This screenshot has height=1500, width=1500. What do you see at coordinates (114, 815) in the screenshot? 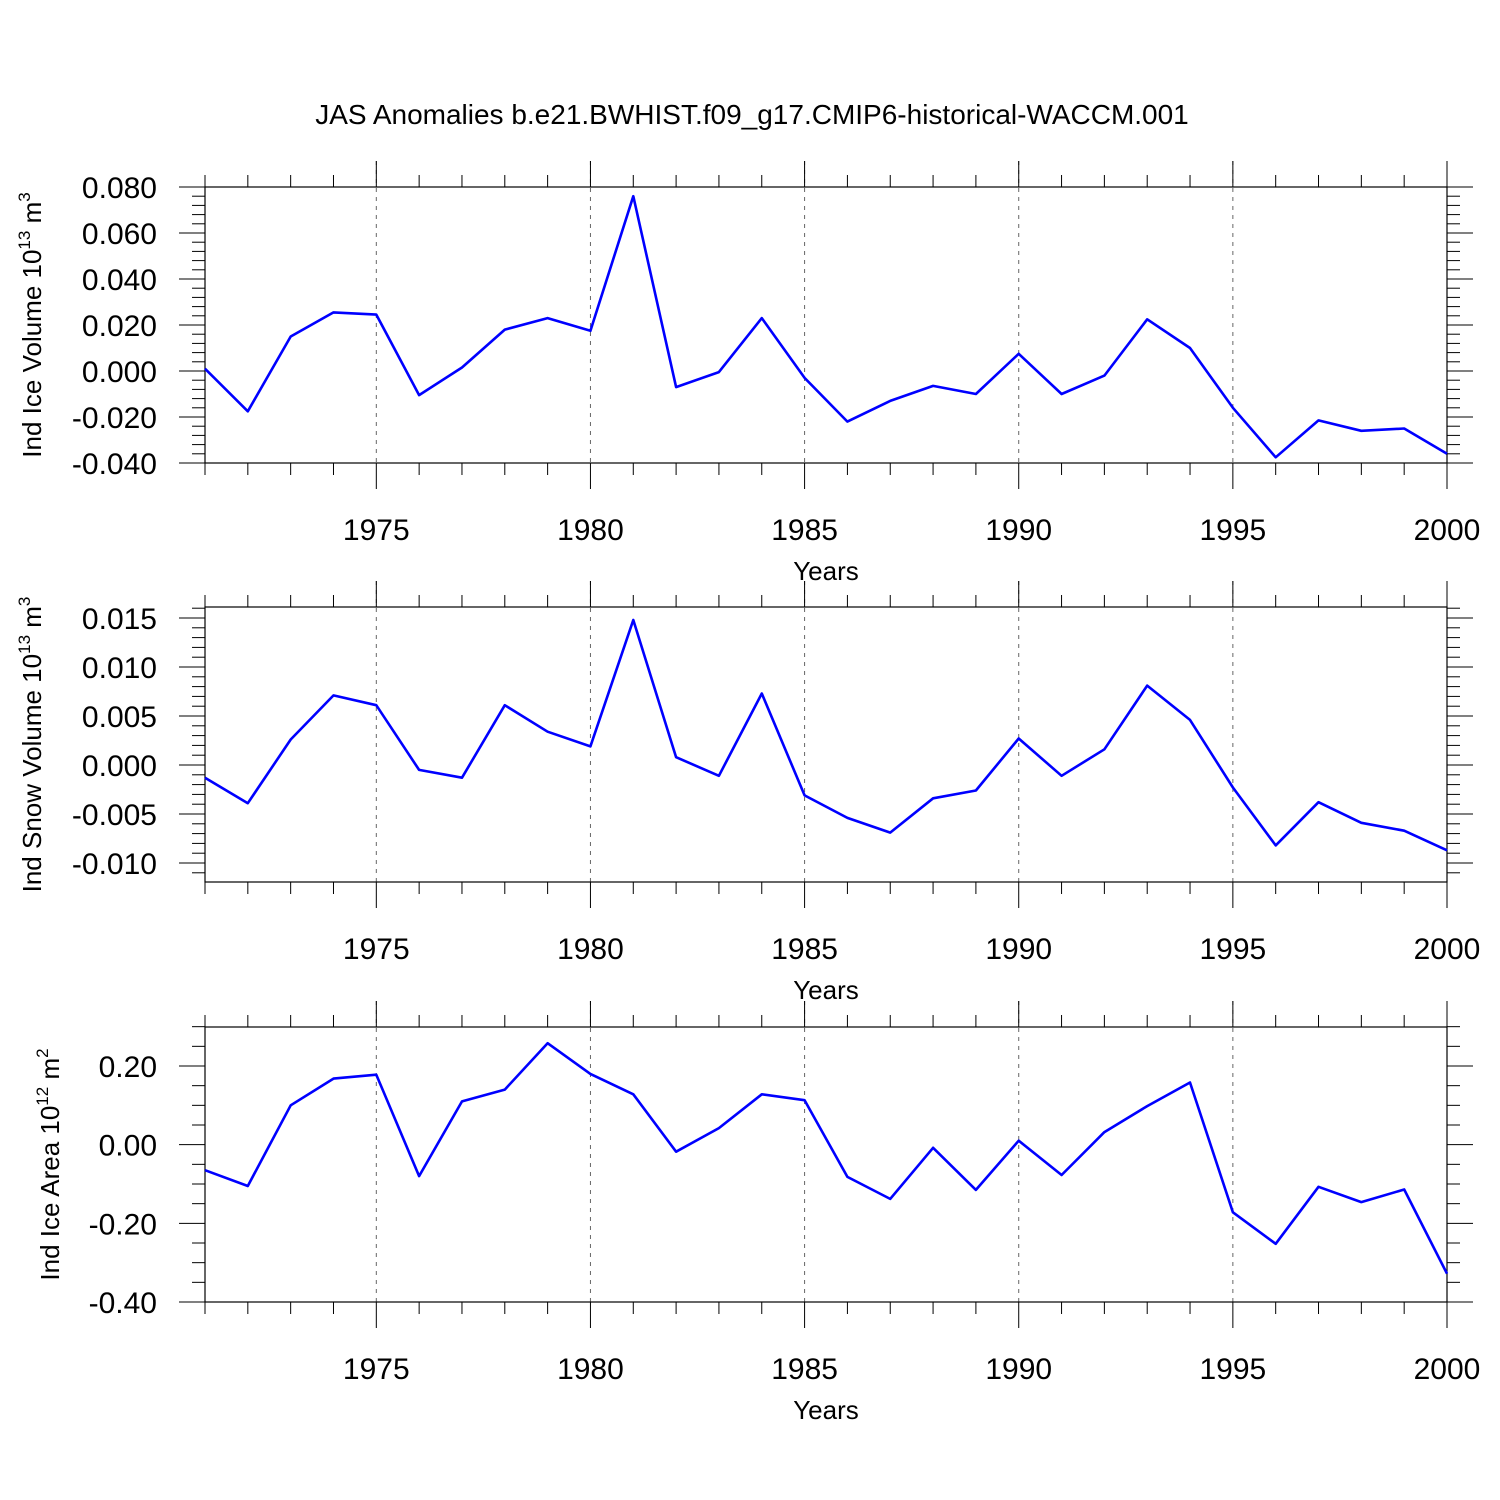
I see `y-tick-label: -0.005` at bounding box center [114, 815].